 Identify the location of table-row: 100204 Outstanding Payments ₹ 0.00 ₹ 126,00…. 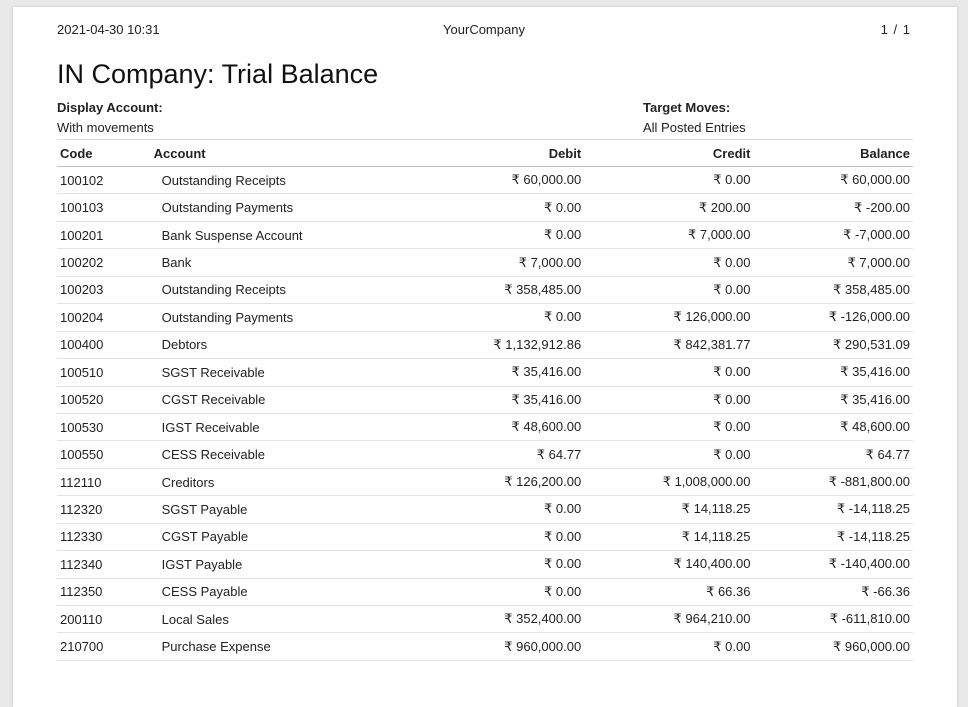
(485, 317).